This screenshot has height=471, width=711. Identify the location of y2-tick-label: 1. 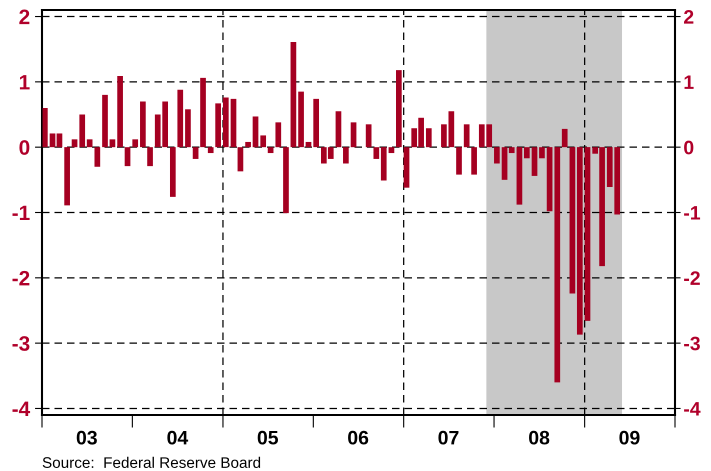
(689, 82).